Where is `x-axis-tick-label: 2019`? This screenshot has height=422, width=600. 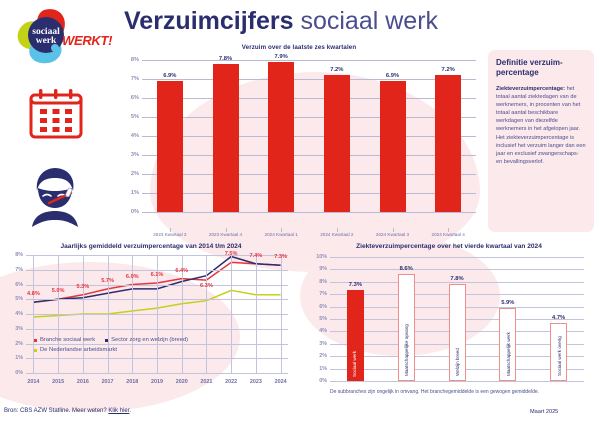 x-axis-tick-label: 2019 is located at coordinates (157, 382).